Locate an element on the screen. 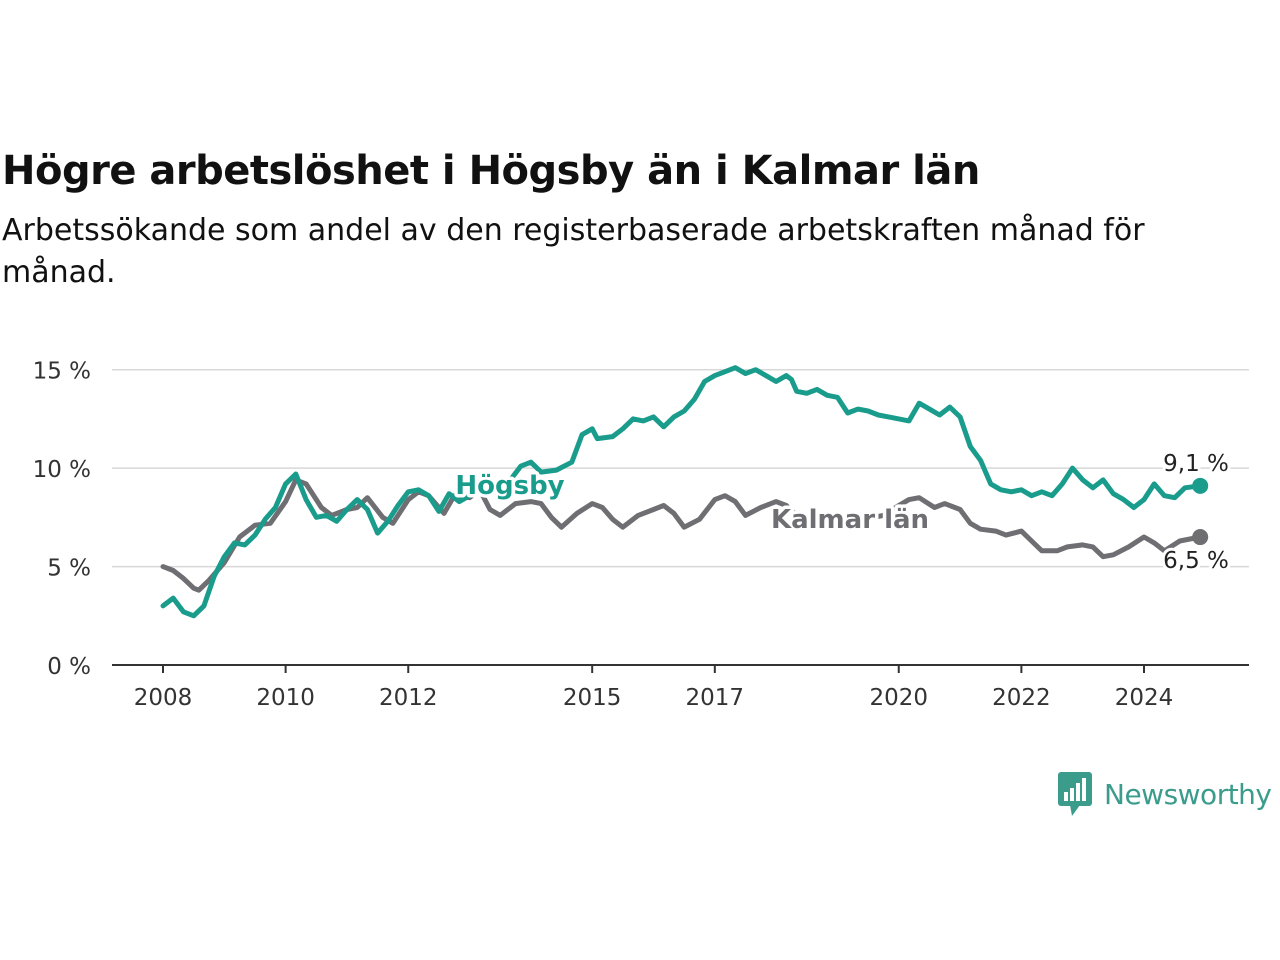  x-tick-label: 2024 is located at coordinates (1144, 698).